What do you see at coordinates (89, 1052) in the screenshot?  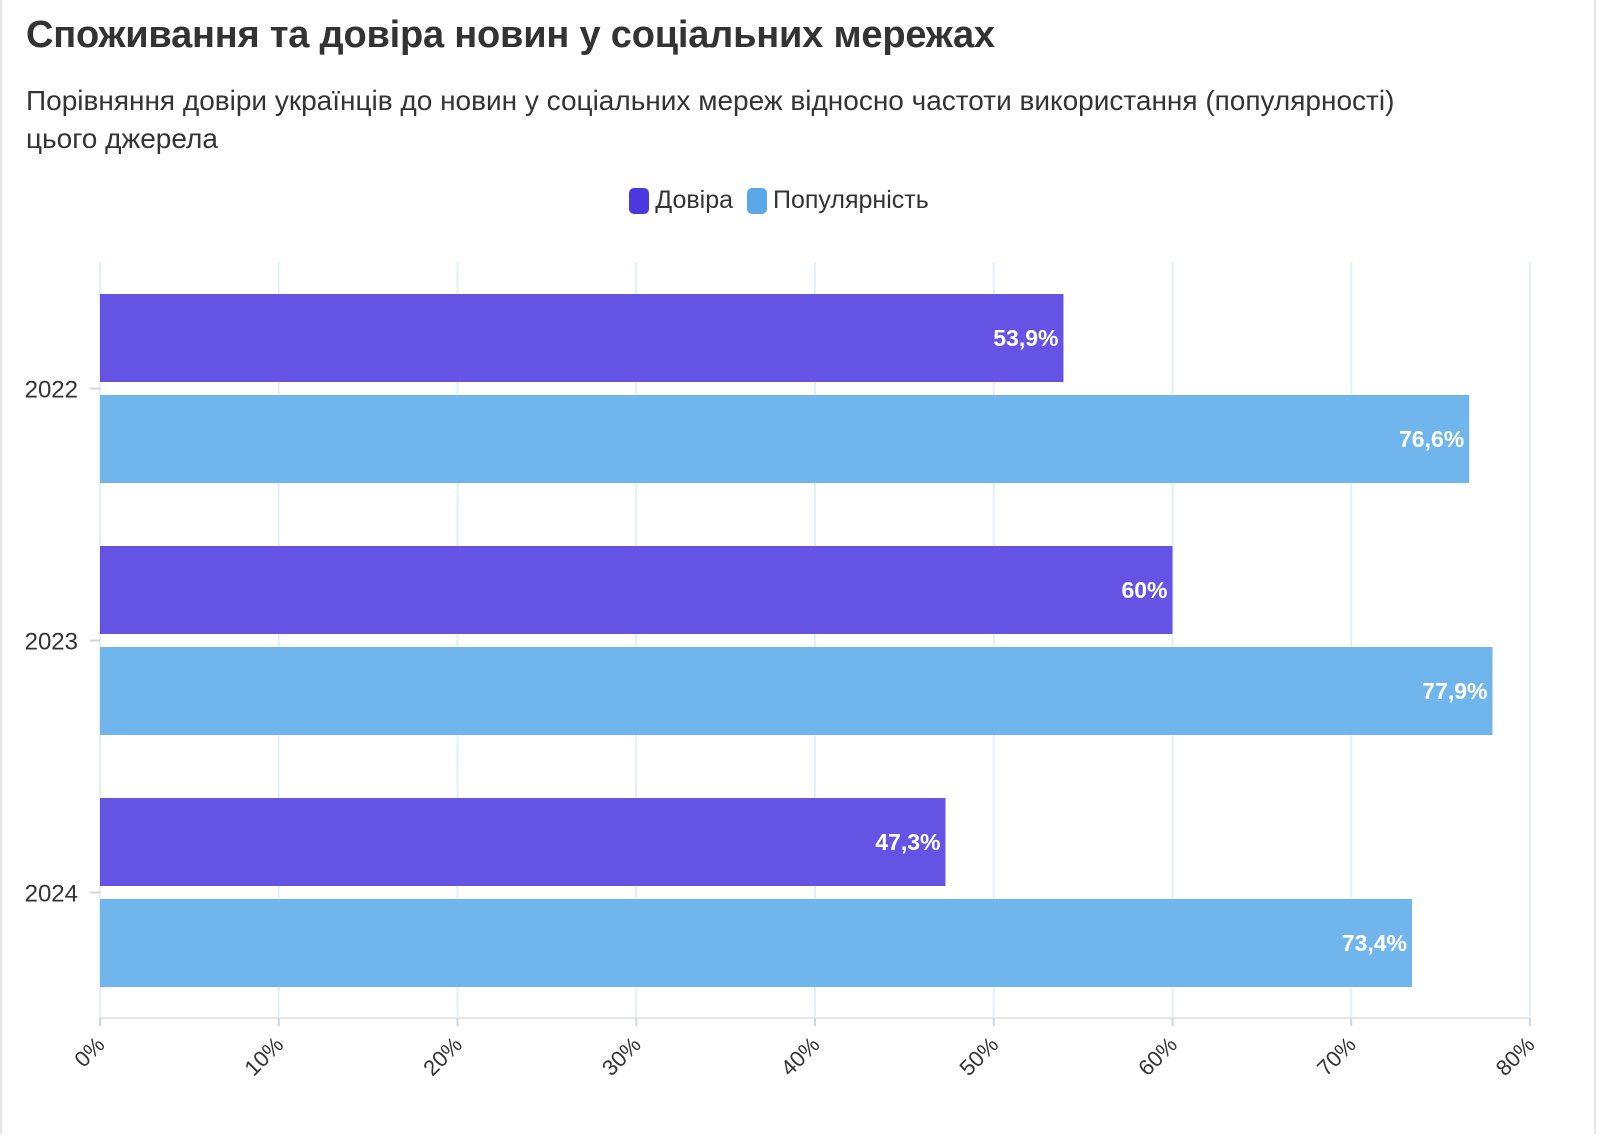 I see `x-tick-label-0: 0%` at bounding box center [89, 1052].